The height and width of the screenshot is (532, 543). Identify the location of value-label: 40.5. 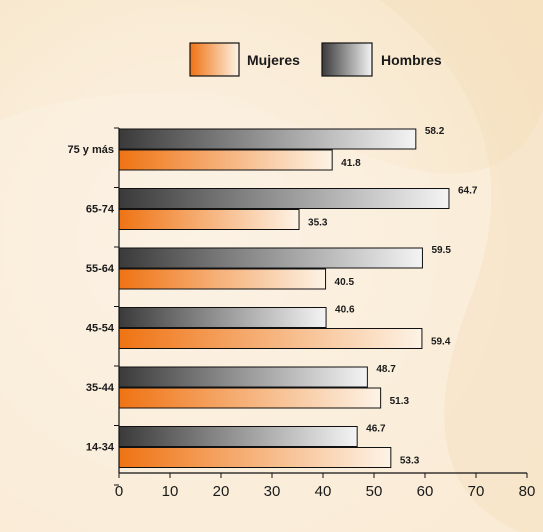
(345, 282).